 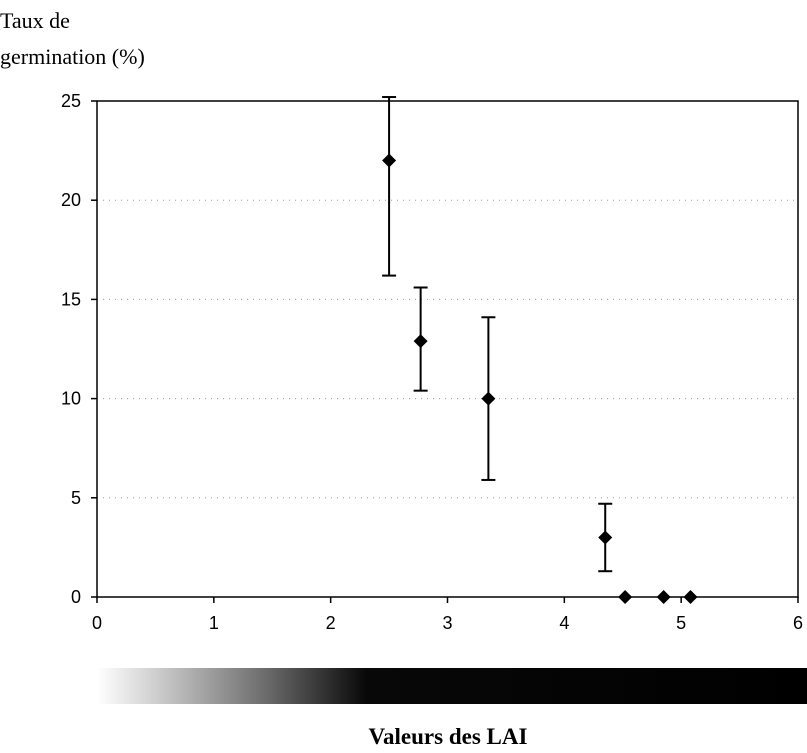 I want to click on x-tick-label-3: 3, so click(x=447, y=623).